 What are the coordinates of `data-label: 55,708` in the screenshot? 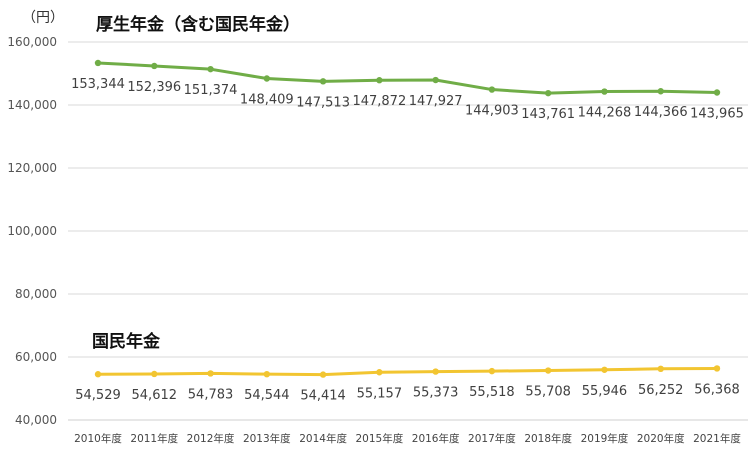 It's located at (548, 392).